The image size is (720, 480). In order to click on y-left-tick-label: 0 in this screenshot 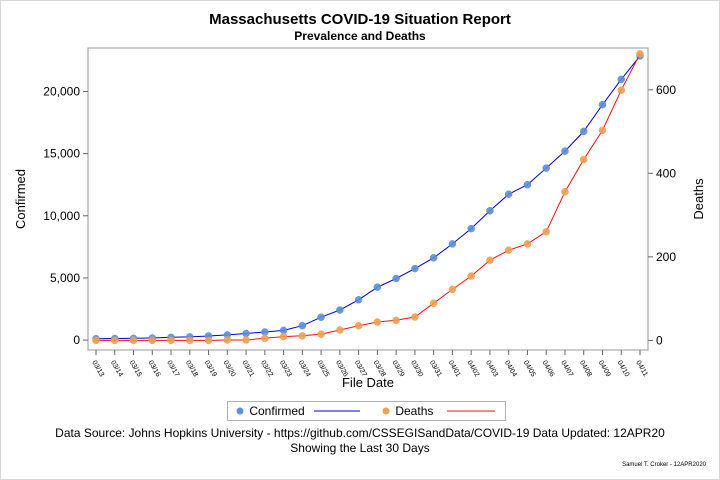, I will do `click(76, 340)`.